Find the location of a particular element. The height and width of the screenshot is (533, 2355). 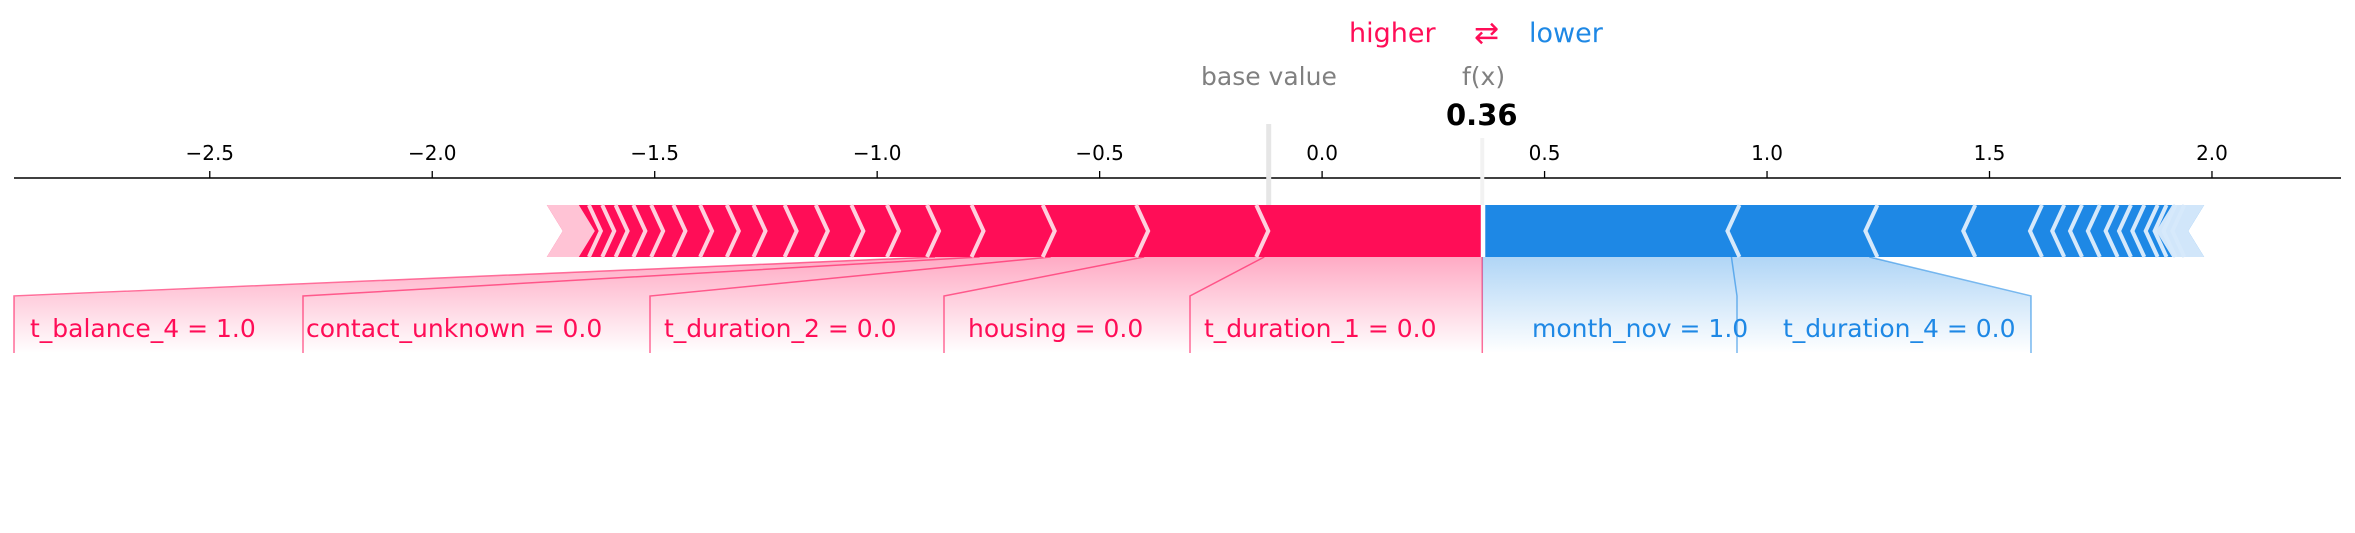

positive-feature-label: housing = 0.0 is located at coordinates (1055, 328).